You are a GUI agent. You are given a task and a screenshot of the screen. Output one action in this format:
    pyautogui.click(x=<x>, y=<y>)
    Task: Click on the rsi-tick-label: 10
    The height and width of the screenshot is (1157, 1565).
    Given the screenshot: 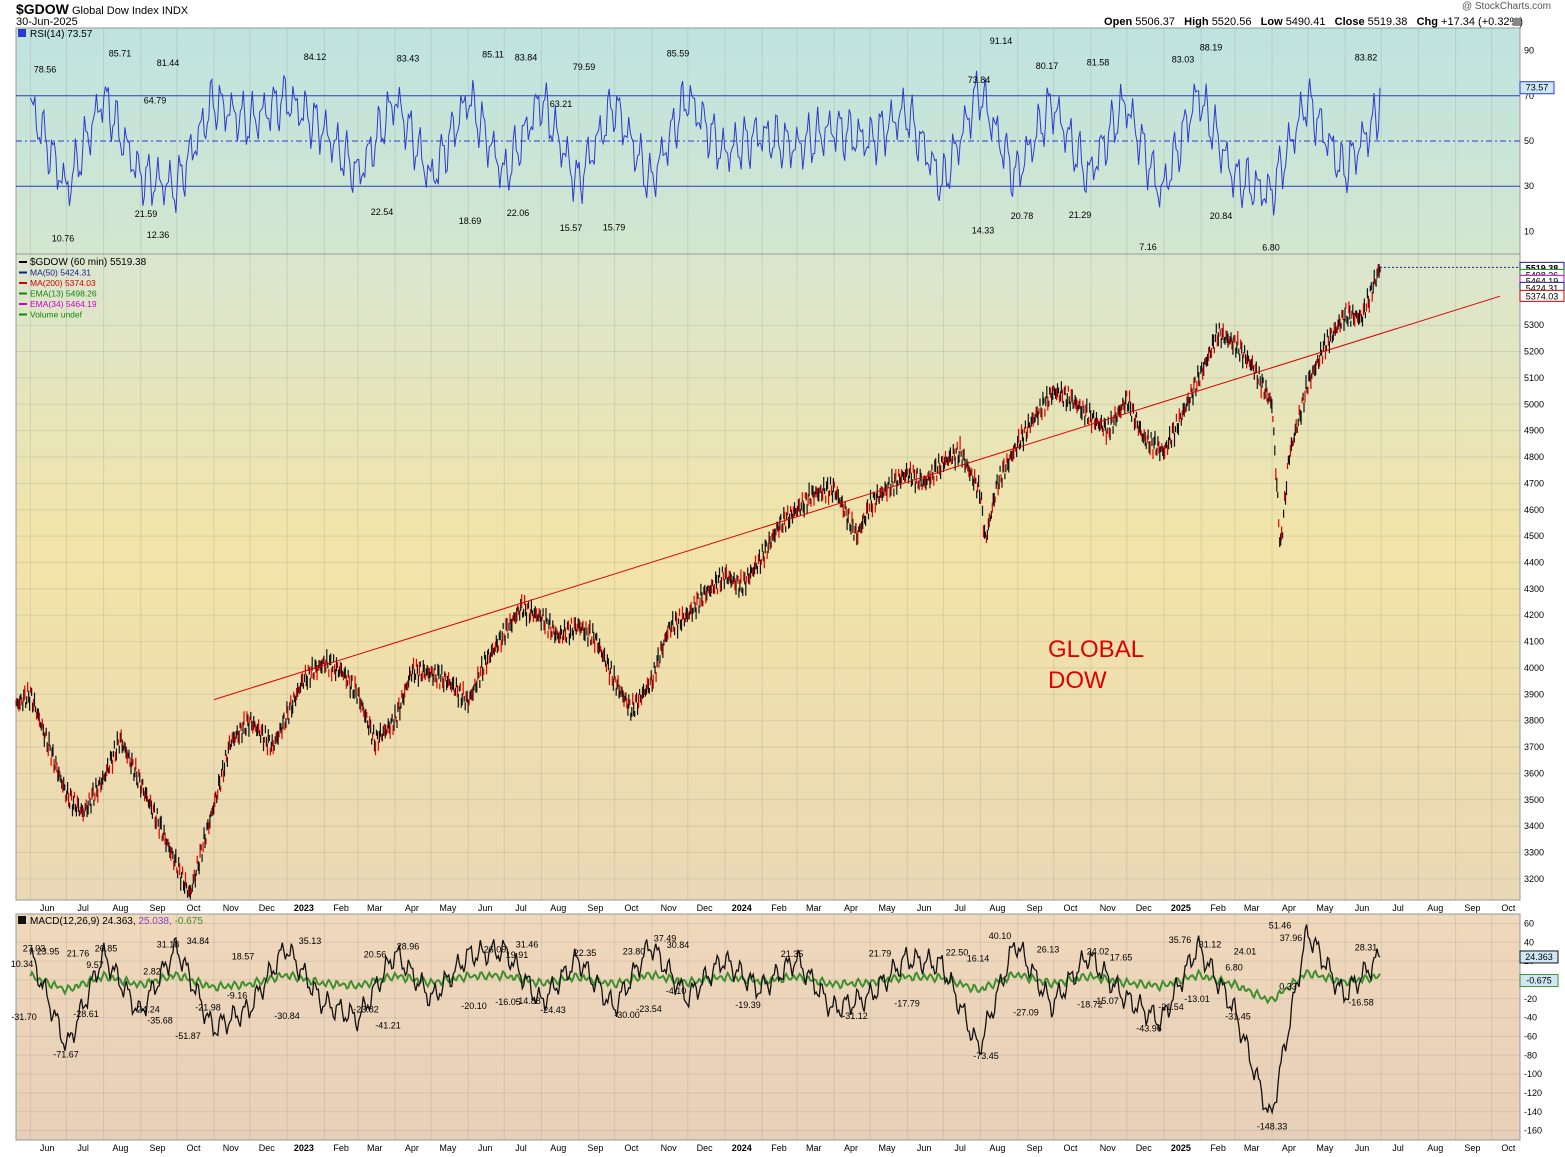 What is the action you would take?
    pyautogui.click(x=1529, y=231)
    